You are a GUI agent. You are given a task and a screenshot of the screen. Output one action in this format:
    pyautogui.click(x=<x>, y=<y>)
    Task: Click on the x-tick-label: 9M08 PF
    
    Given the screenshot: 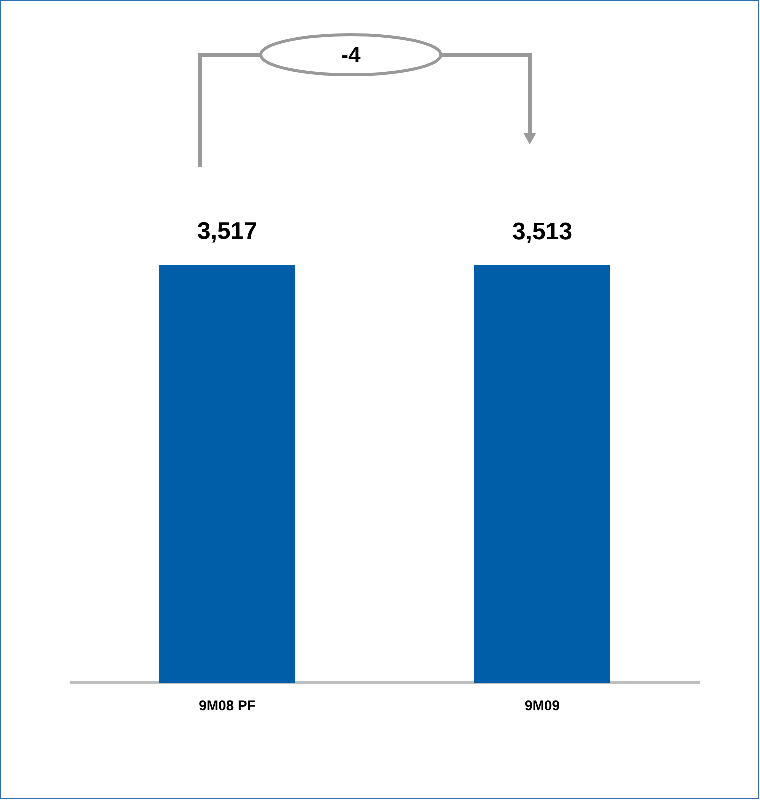 What is the action you would take?
    pyautogui.click(x=228, y=705)
    